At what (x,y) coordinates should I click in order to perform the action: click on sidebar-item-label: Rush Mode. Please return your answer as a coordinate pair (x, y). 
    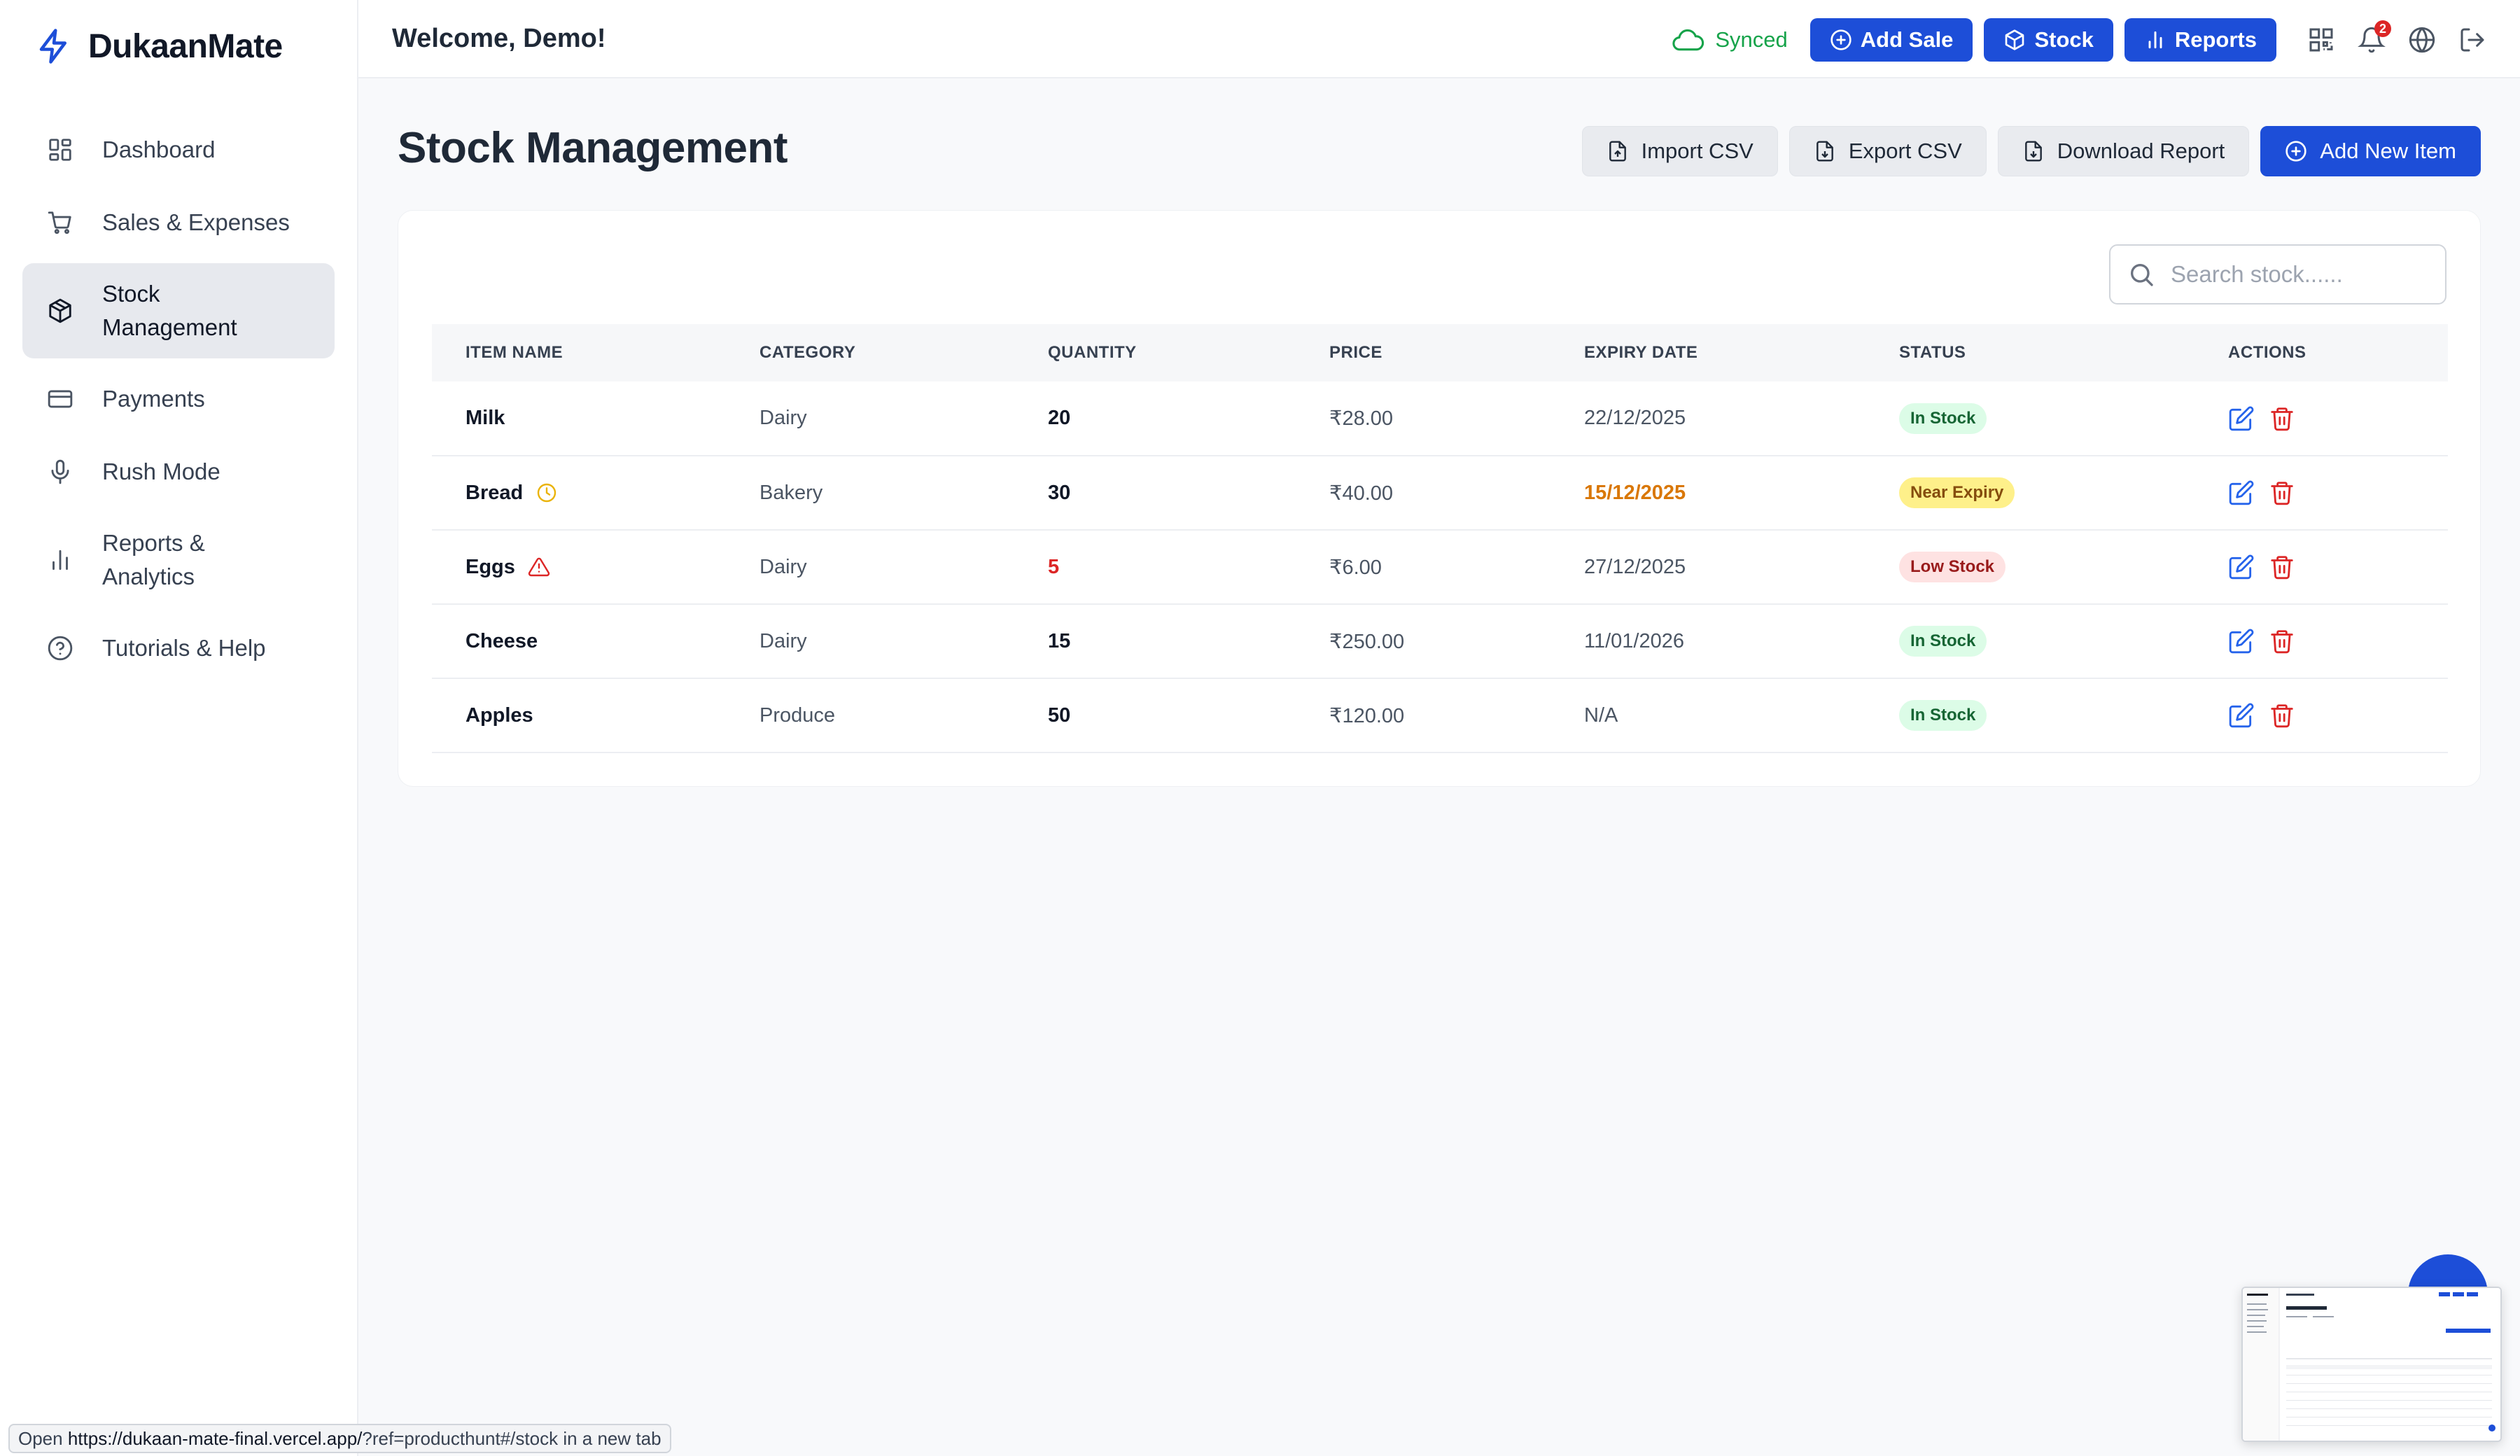
    Looking at the image, I should click on (161, 471).